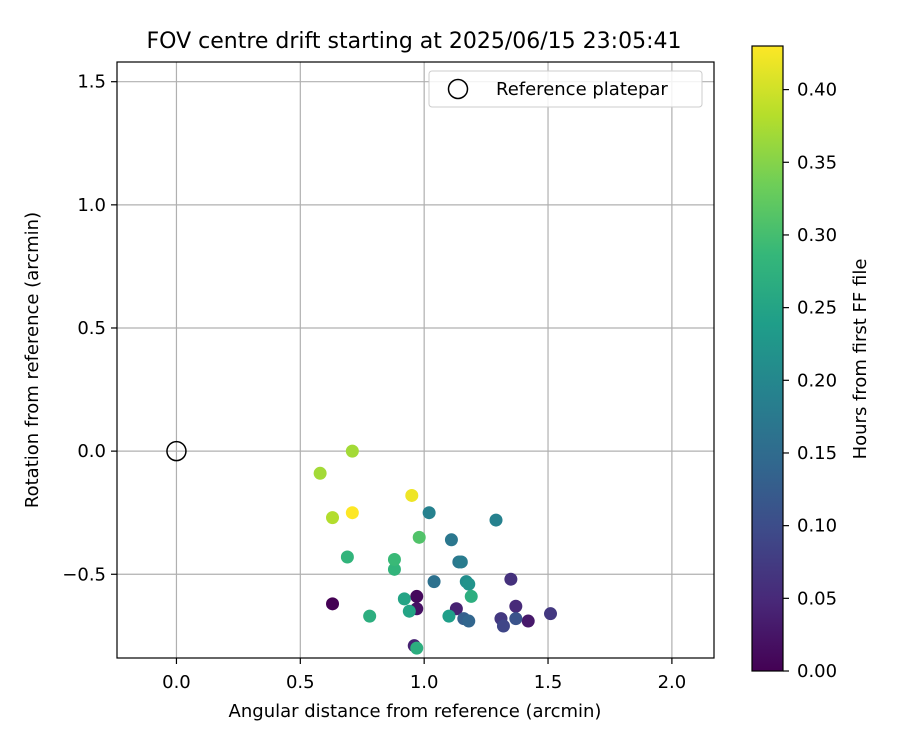  I want to click on legend-entry-reference: Reference platepar, so click(582, 89).